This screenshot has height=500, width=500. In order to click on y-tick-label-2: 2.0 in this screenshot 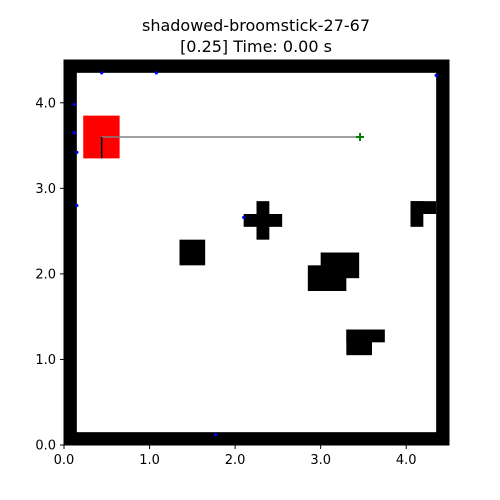, I will do `click(45, 274)`.